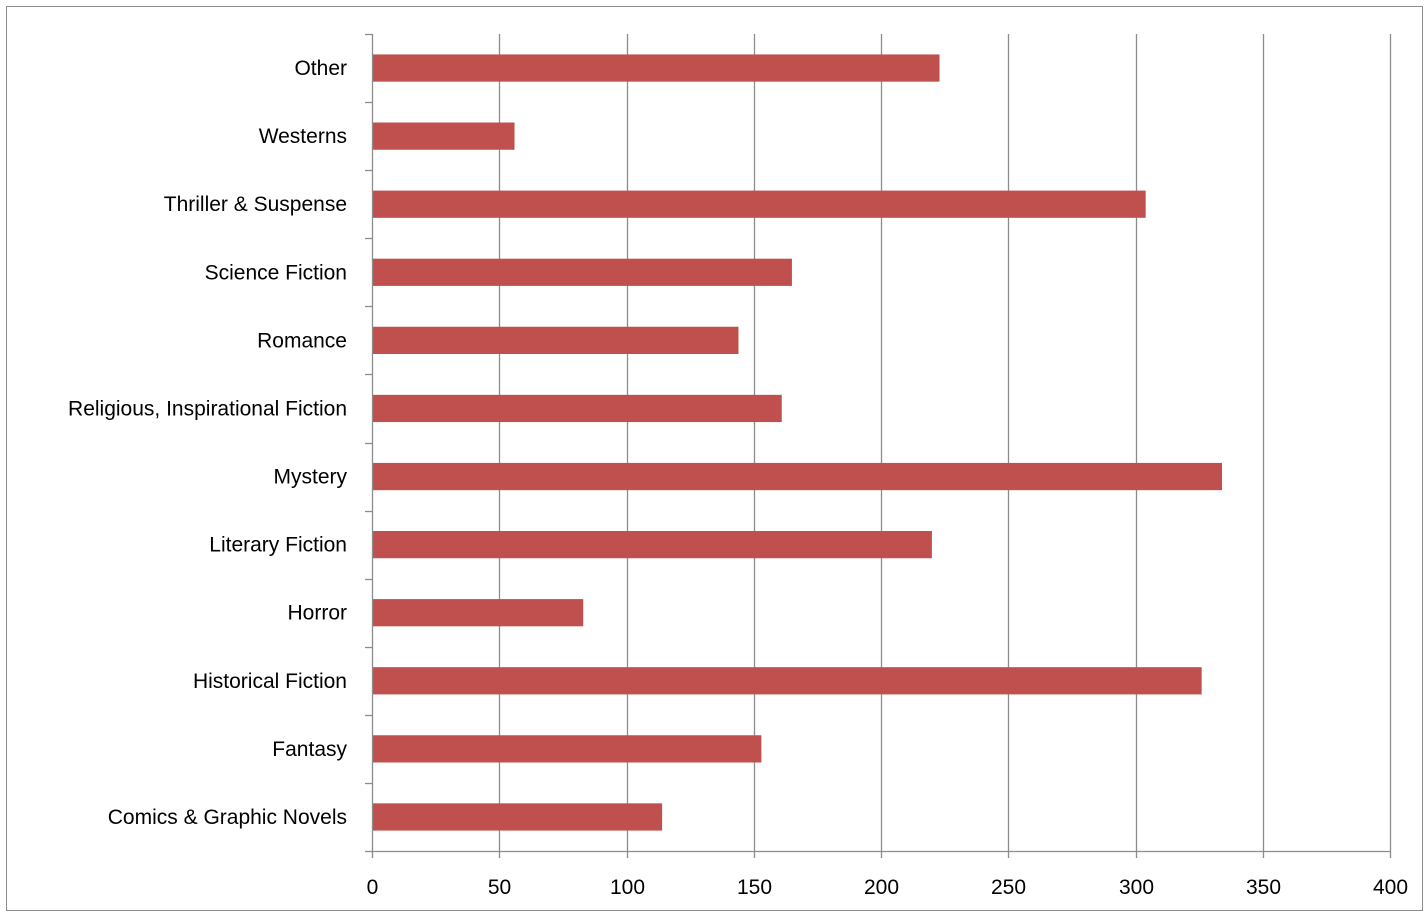 The width and height of the screenshot is (1425, 913). What do you see at coordinates (754, 887) in the screenshot?
I see `x-tick-label: 150` at bounding box center [754, 887].